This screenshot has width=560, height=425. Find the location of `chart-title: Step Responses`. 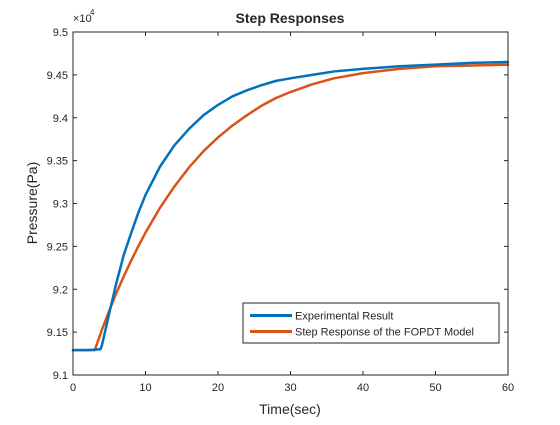

chart-title: Step Responses is located at coordinates (290, 18).